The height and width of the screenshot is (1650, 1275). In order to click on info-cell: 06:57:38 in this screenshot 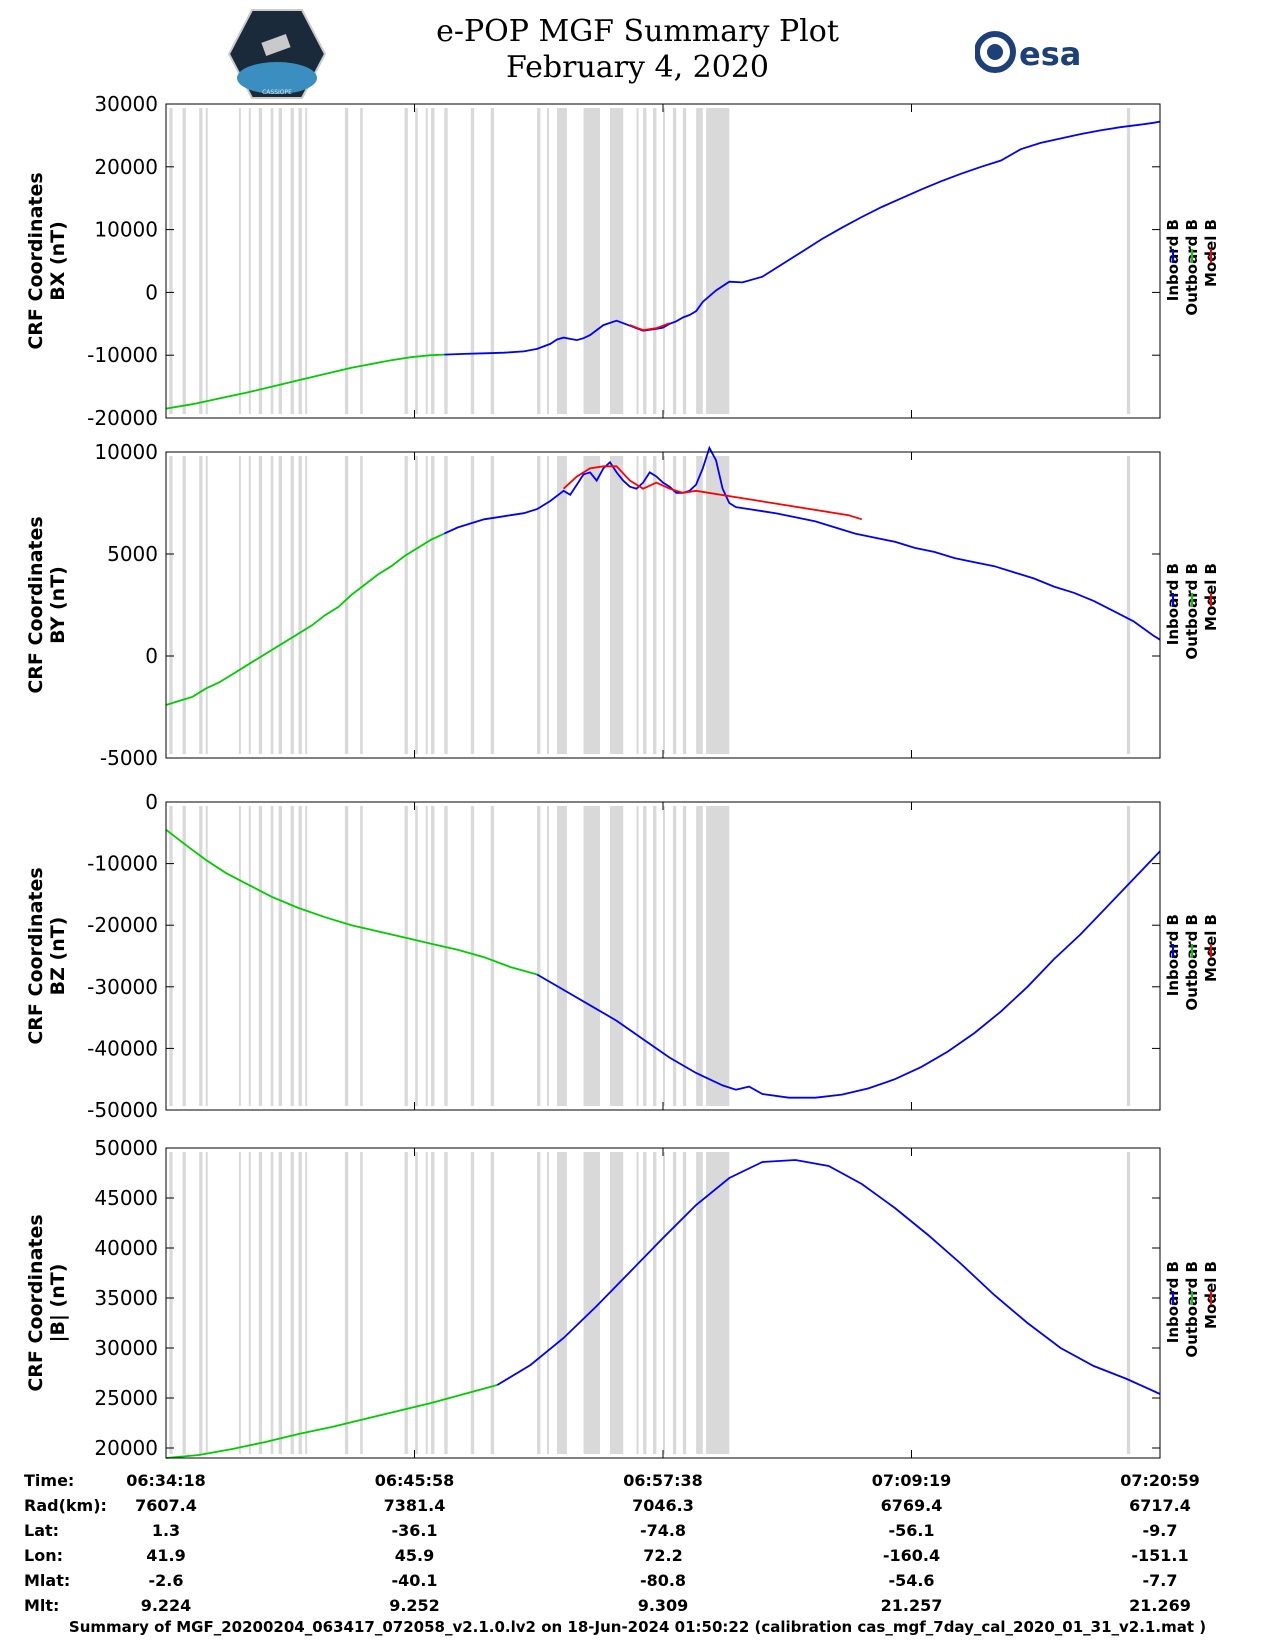, I will do `click(663, 1480)`.